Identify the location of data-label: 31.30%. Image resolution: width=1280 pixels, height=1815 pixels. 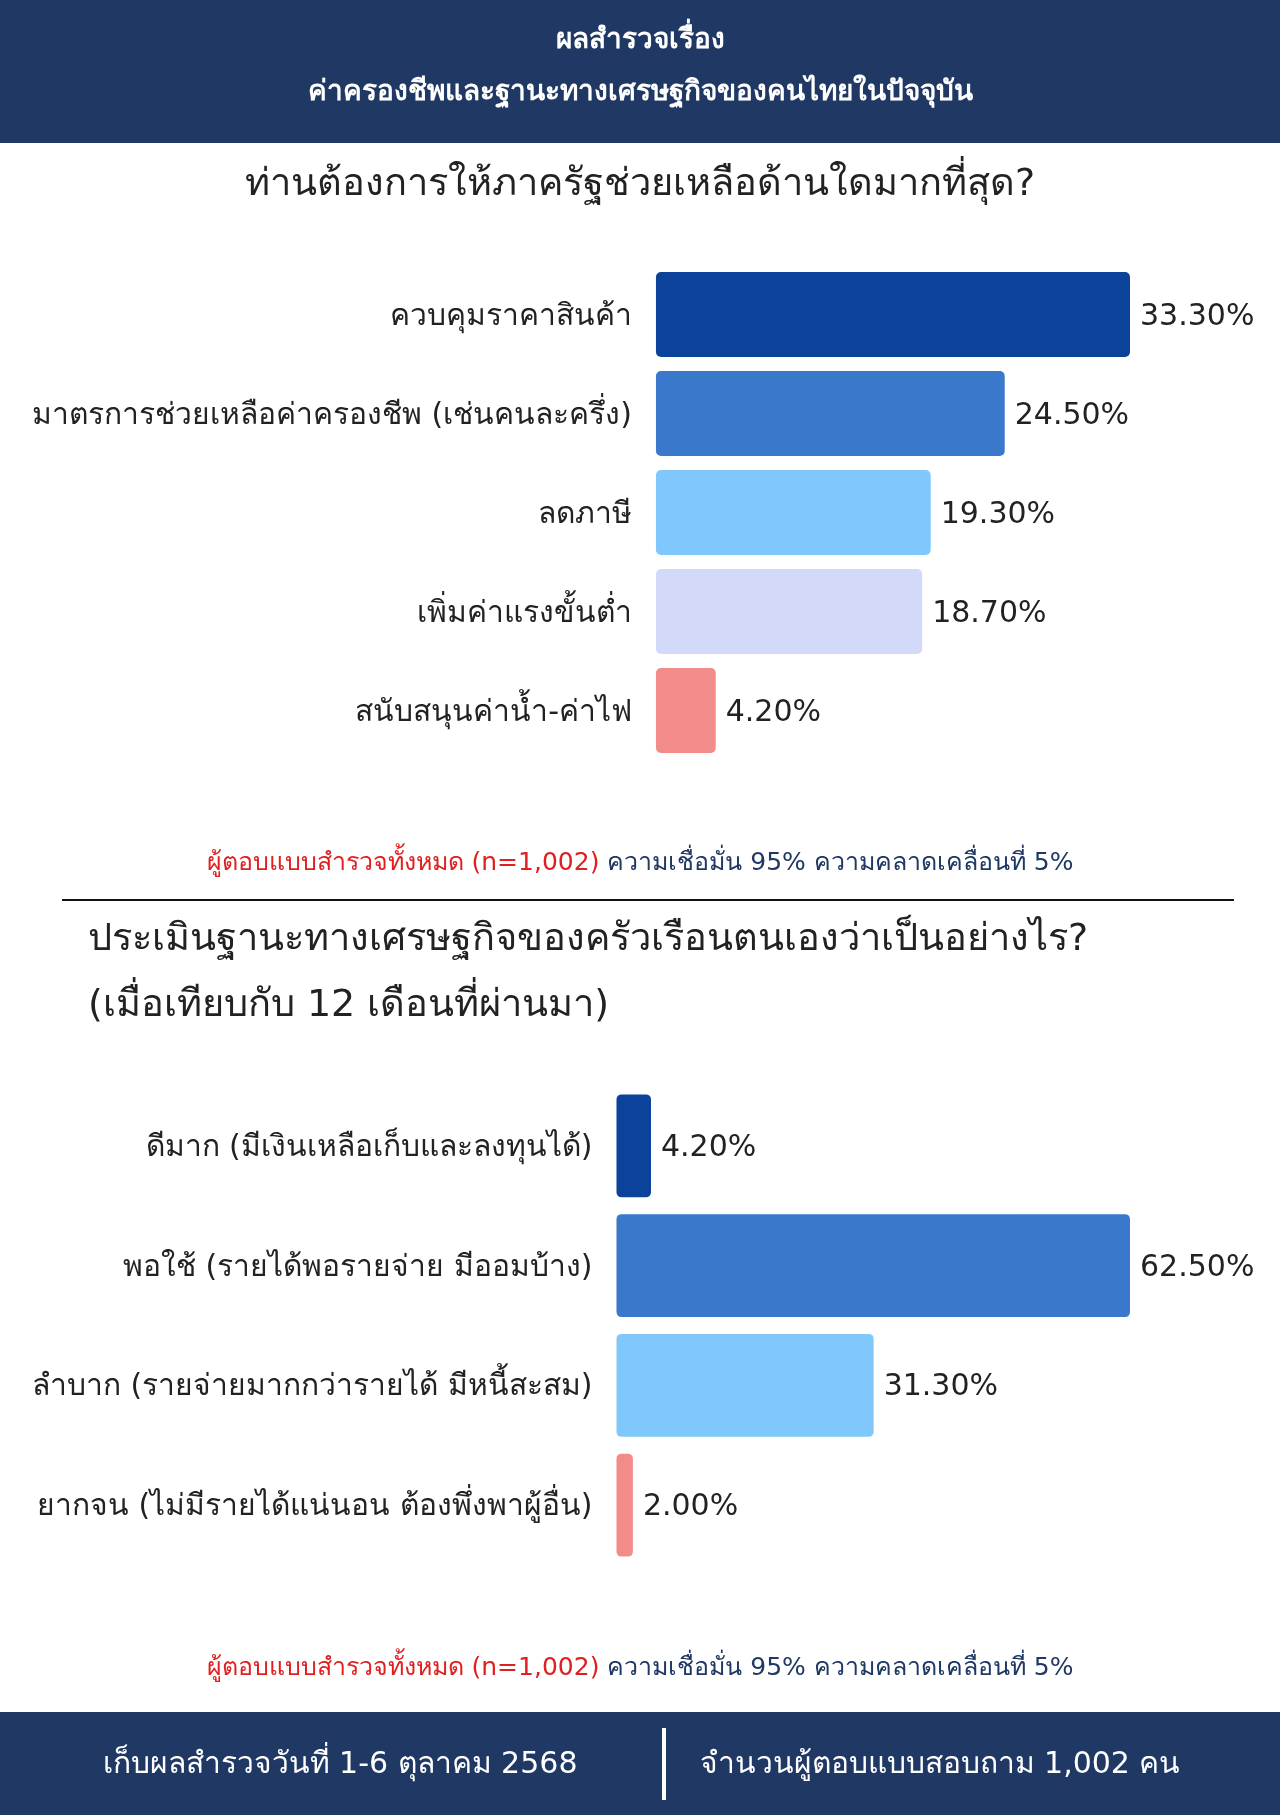
(941, 1385).